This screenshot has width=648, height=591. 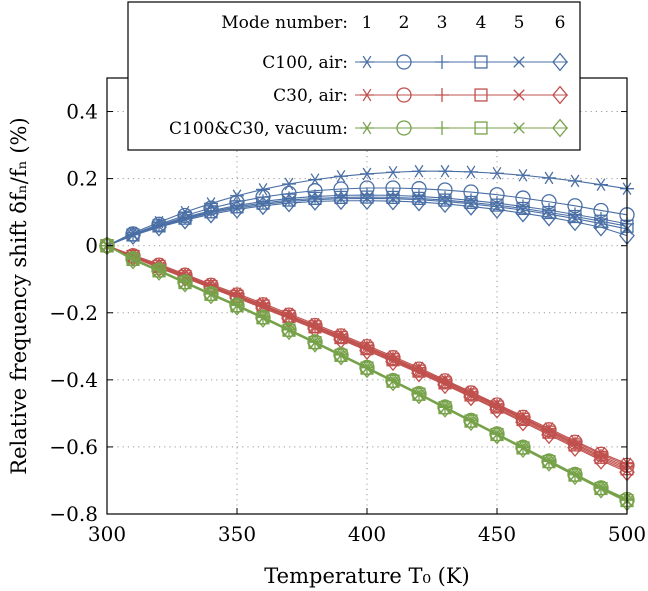 What do you see at coordinates (73, 447) in the screenshot?
I see `y-tick-label: −0.6` at bounding box center [73, 447].